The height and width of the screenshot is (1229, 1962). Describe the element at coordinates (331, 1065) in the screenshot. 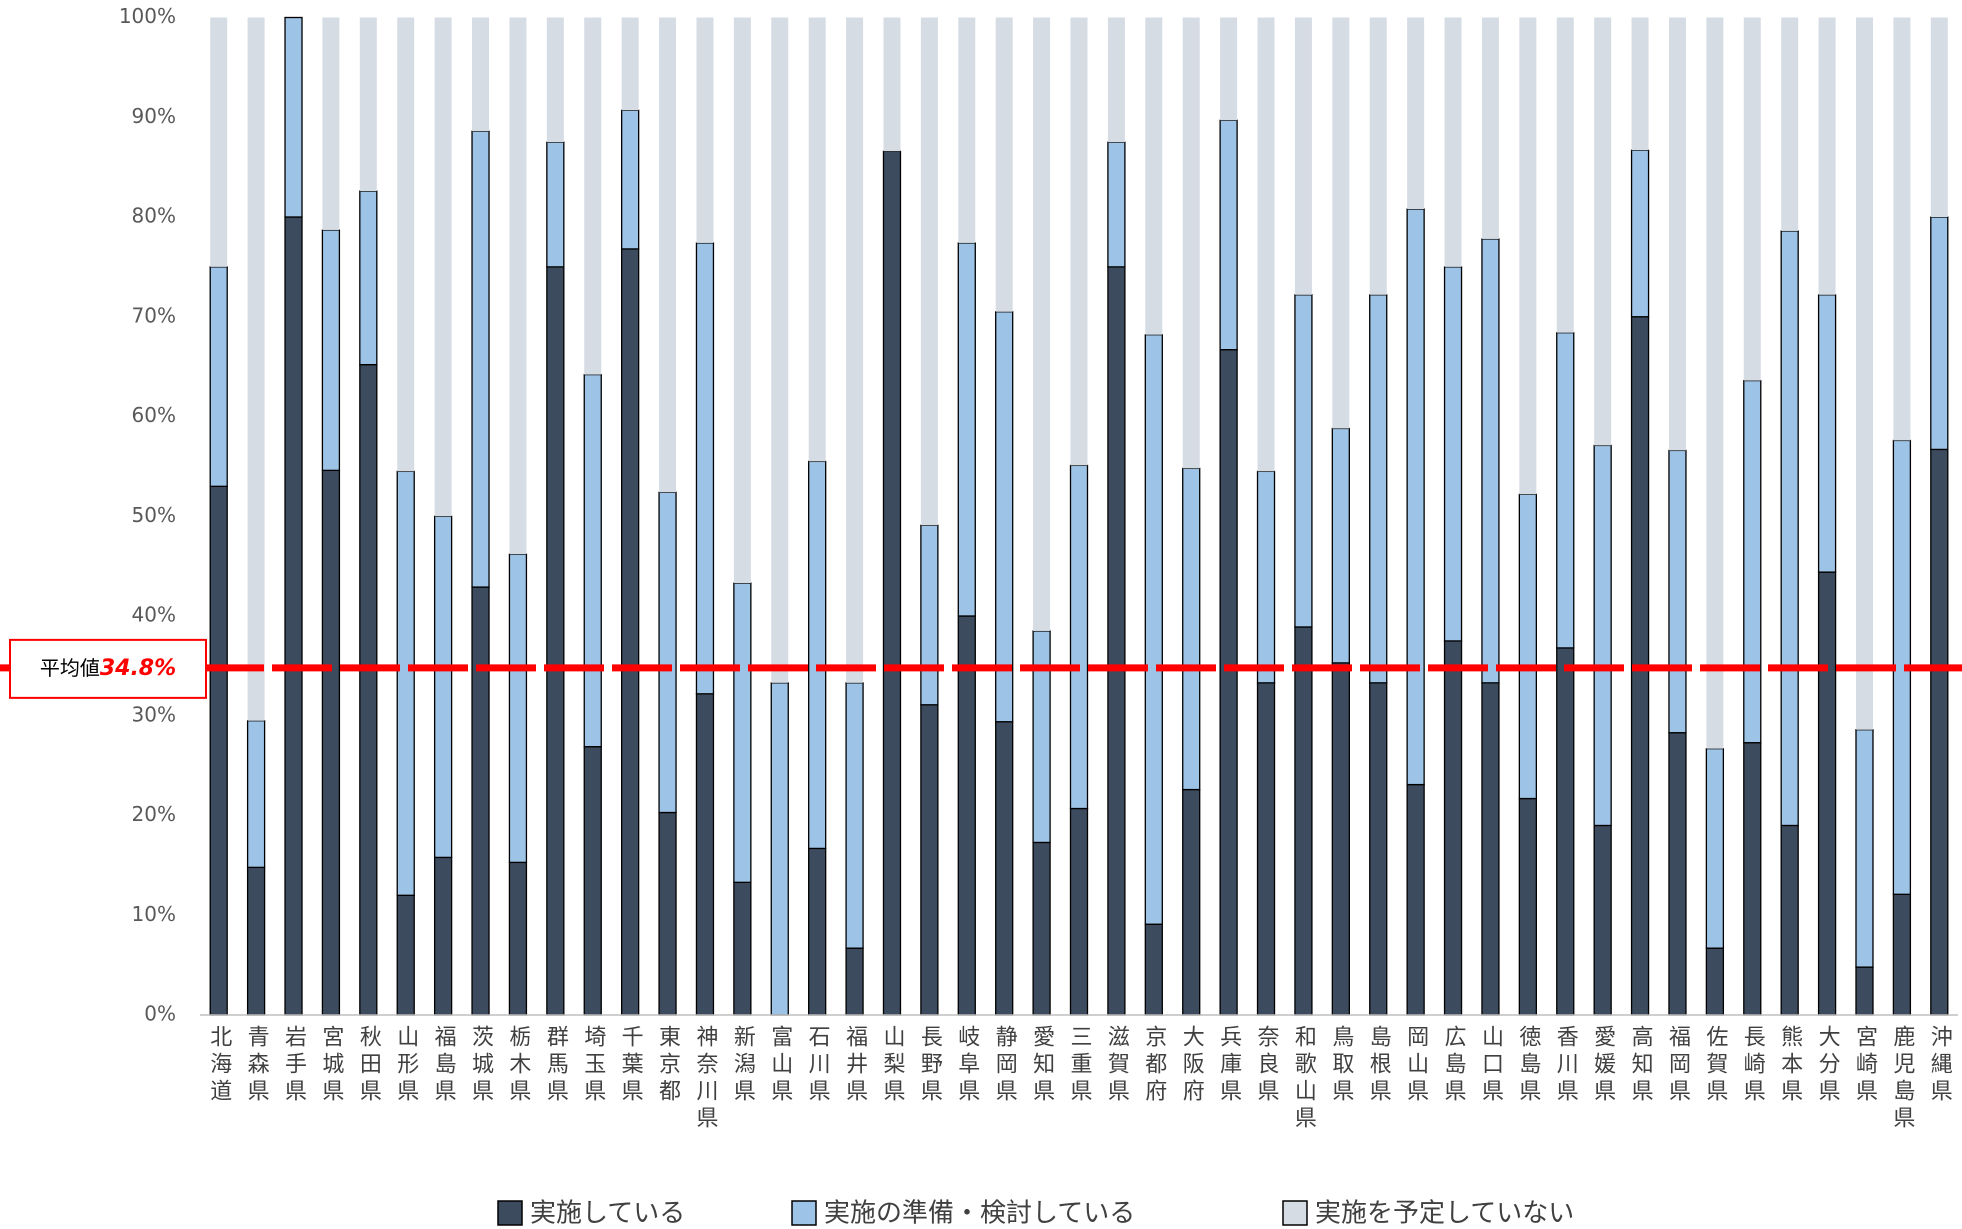

I see `x-tick-label: 宮城県` at that location.